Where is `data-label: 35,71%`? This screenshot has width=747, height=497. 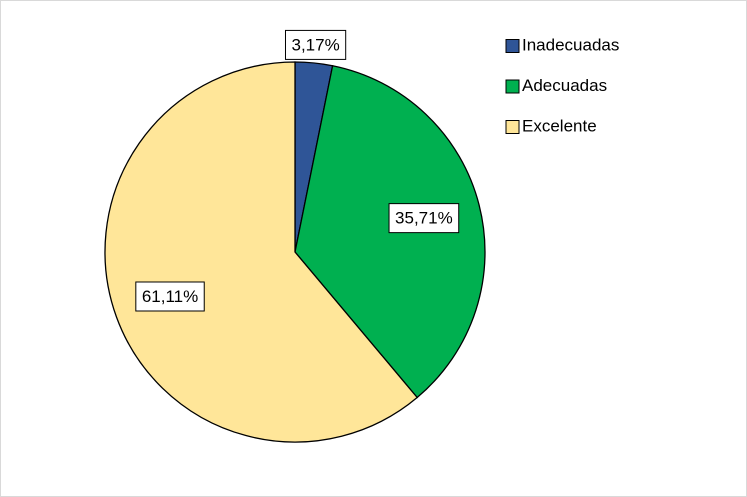 data-label: 35,71% is located at coordinates (424, 218).